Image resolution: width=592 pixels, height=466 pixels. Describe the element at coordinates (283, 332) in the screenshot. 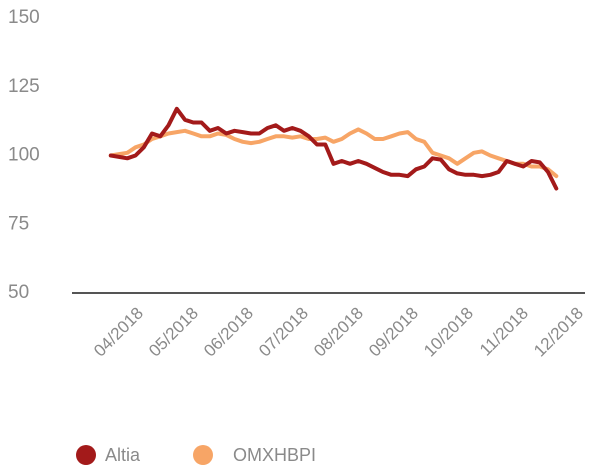

I see `x-tick-label: 07/2018` at that location.